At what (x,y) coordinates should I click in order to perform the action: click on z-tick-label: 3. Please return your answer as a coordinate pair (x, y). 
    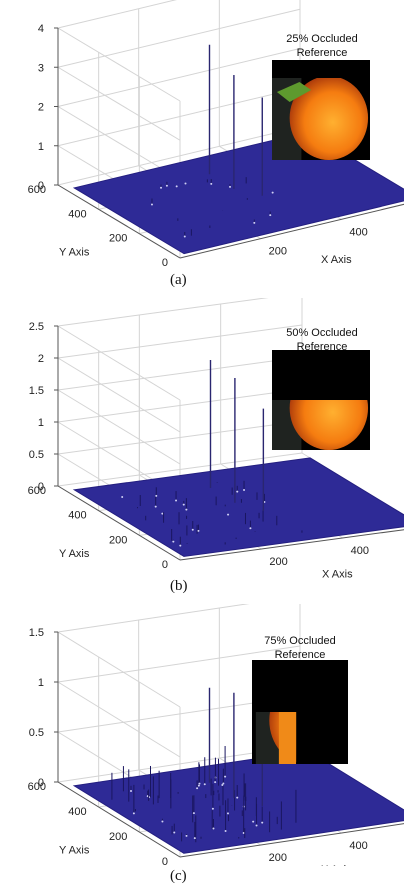
    Looking at the image, I should click on (41, 68).